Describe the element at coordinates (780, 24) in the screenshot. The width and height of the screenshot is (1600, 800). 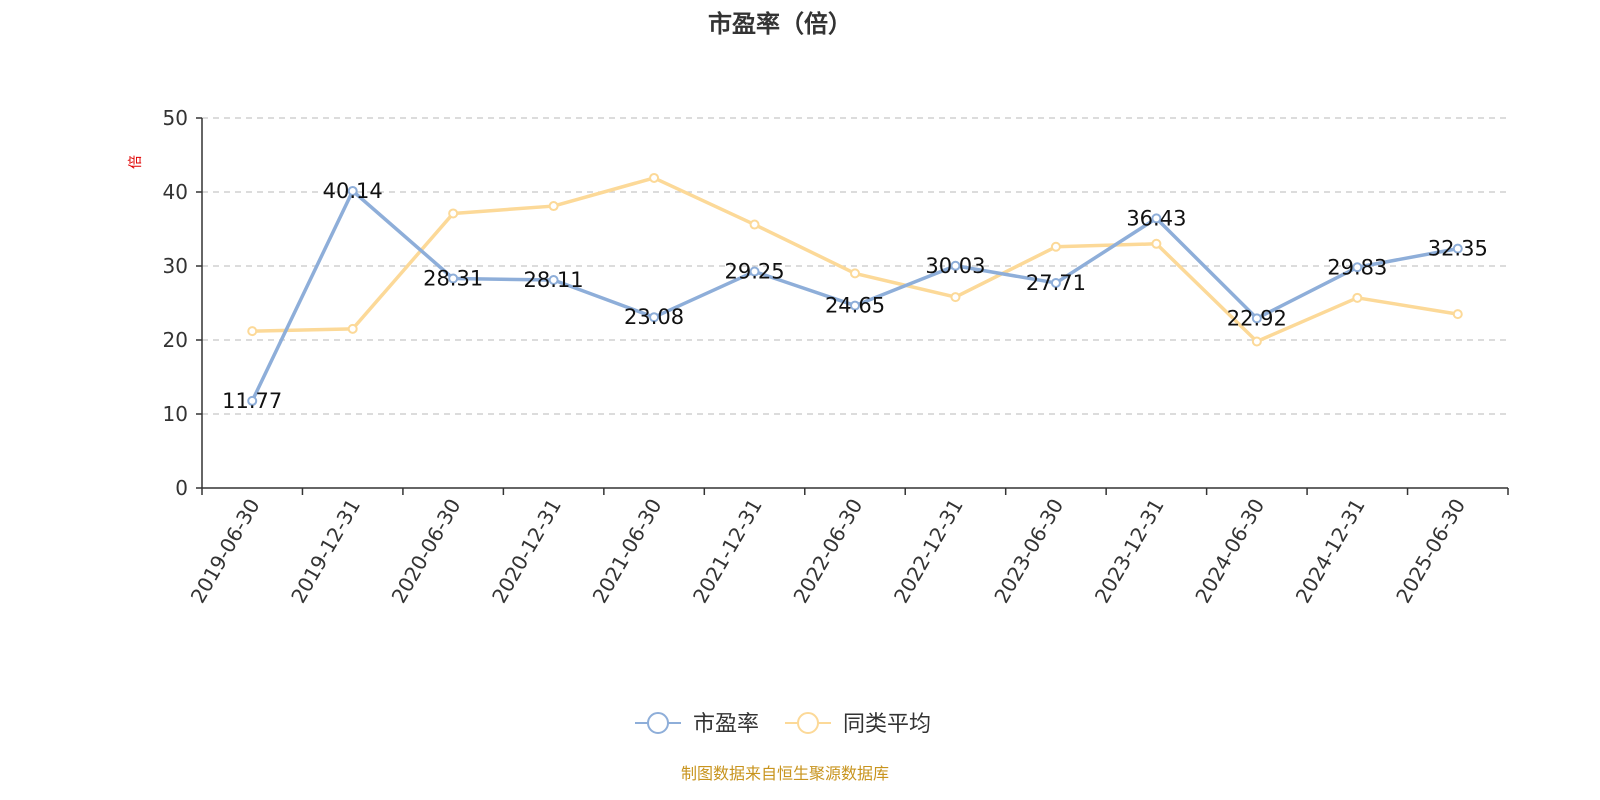
I see `chart-title: 市盈率（倍）` at that location.